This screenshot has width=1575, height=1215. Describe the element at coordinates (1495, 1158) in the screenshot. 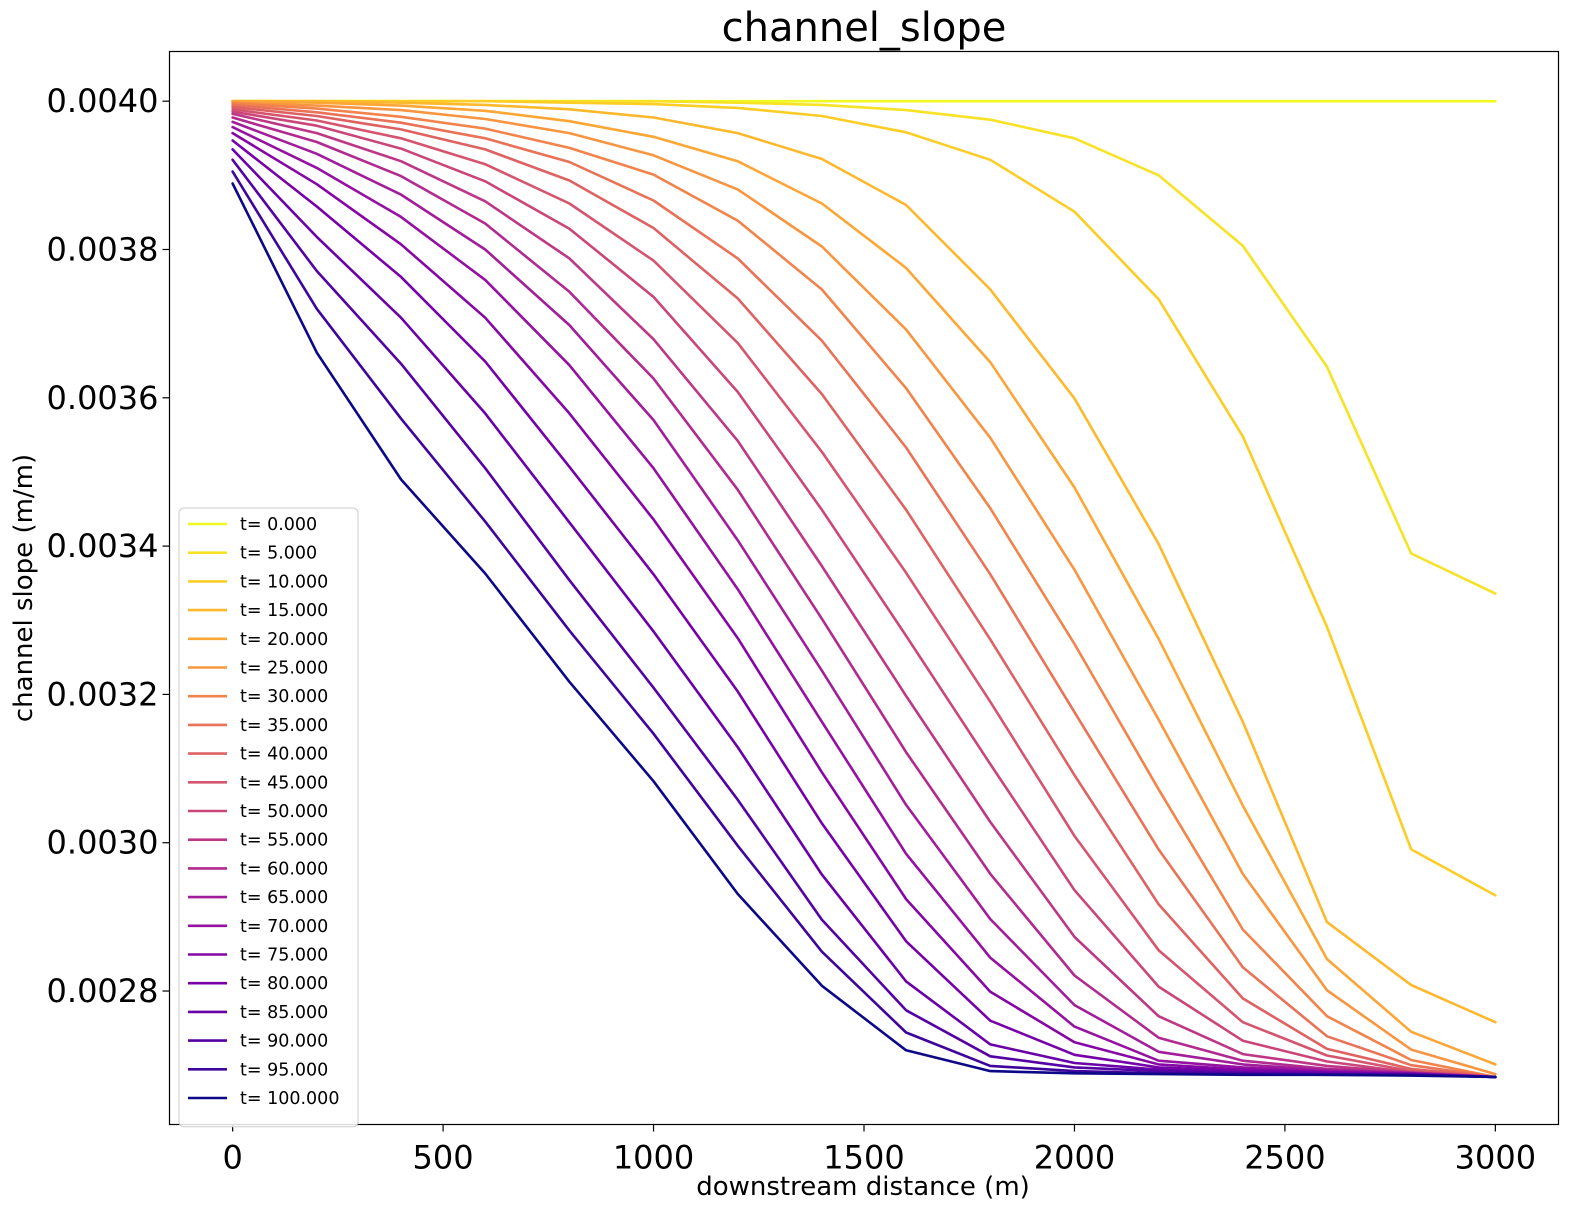

I see `x-tick-label: 3000` at that location.